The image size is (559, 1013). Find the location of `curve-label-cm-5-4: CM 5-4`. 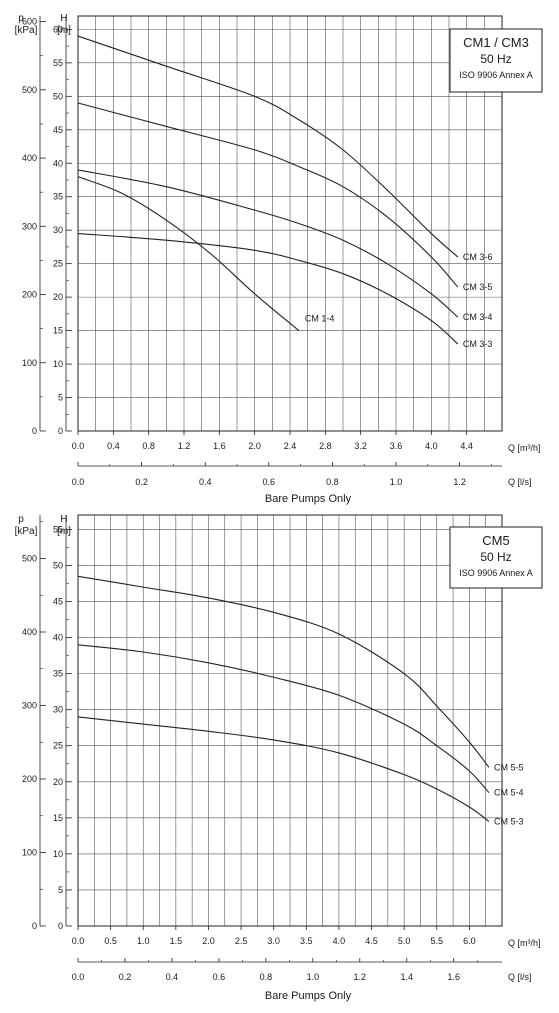

curve-label-cm-5-4: CM 5-4 is located at coordinates (509, 793).